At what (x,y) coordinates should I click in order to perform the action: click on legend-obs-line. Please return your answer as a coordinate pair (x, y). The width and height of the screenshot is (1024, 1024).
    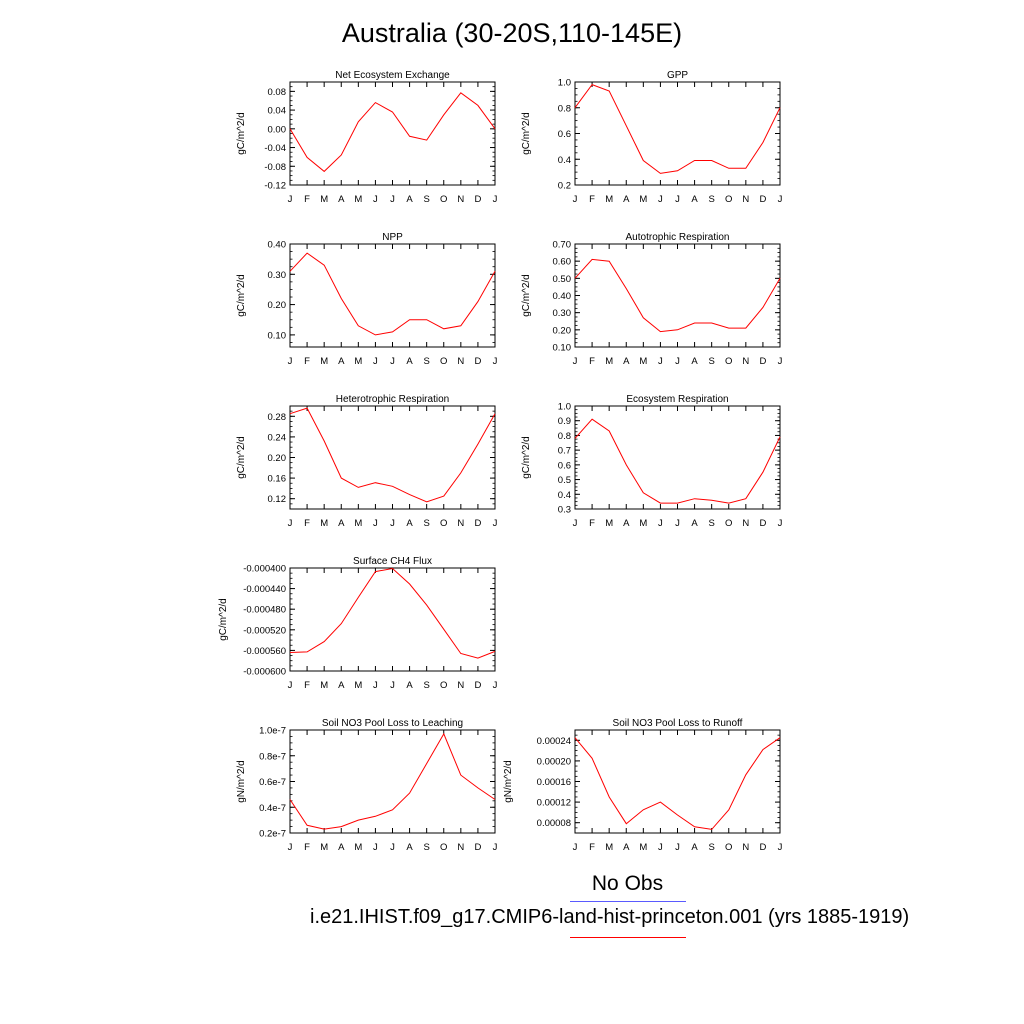
    Looking at the image, I should click on (628, 901).